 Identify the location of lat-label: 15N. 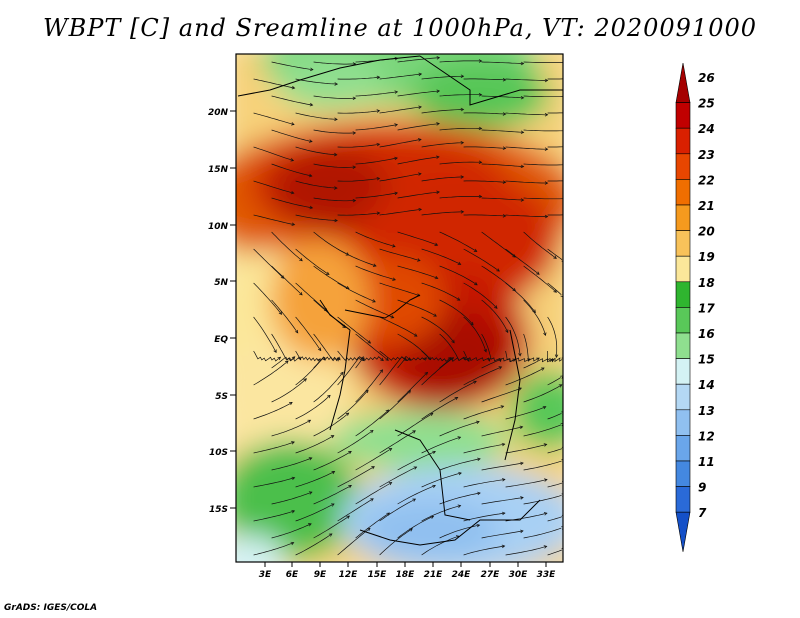
(218, 170).